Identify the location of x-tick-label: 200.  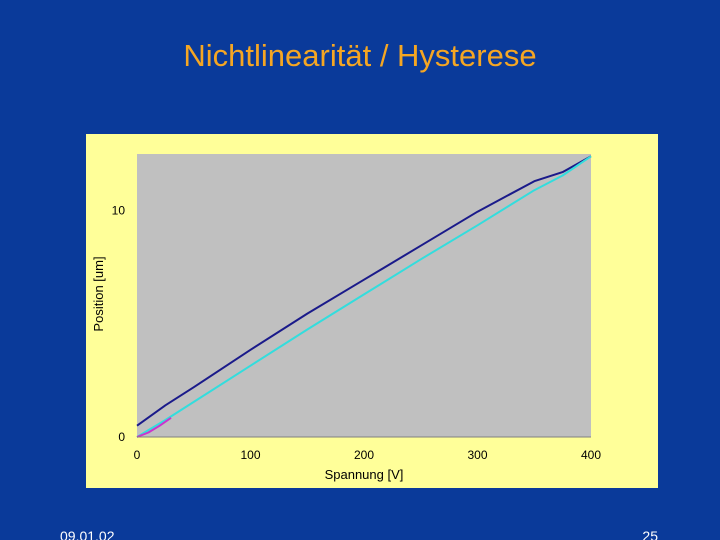
(364, 455).